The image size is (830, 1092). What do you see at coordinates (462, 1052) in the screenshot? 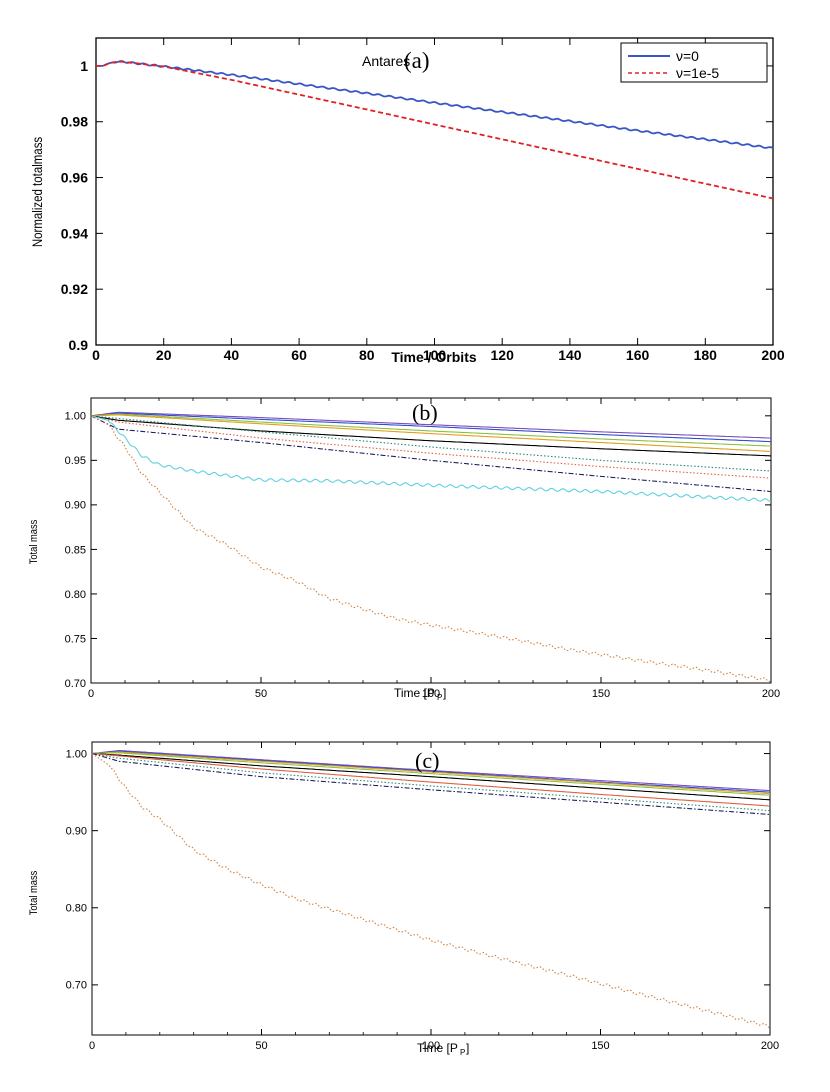
I see `panel-c-x-axis-label-sub: P` at bounding box center [462, 1052].